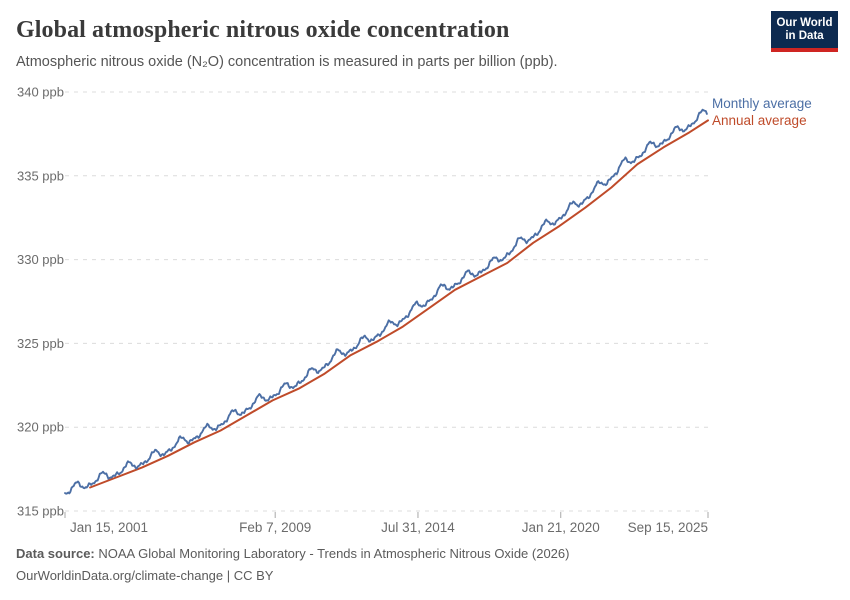 The image size is (850, 600). I want to click on y-axis-label: 340 ppb, so click(40, 92).